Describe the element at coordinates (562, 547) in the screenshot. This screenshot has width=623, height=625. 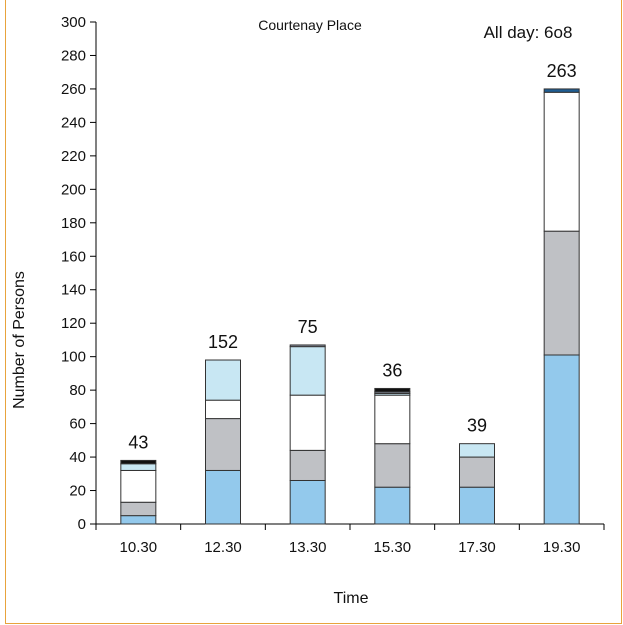
I see `x-tick-label: 19.30` at that location.